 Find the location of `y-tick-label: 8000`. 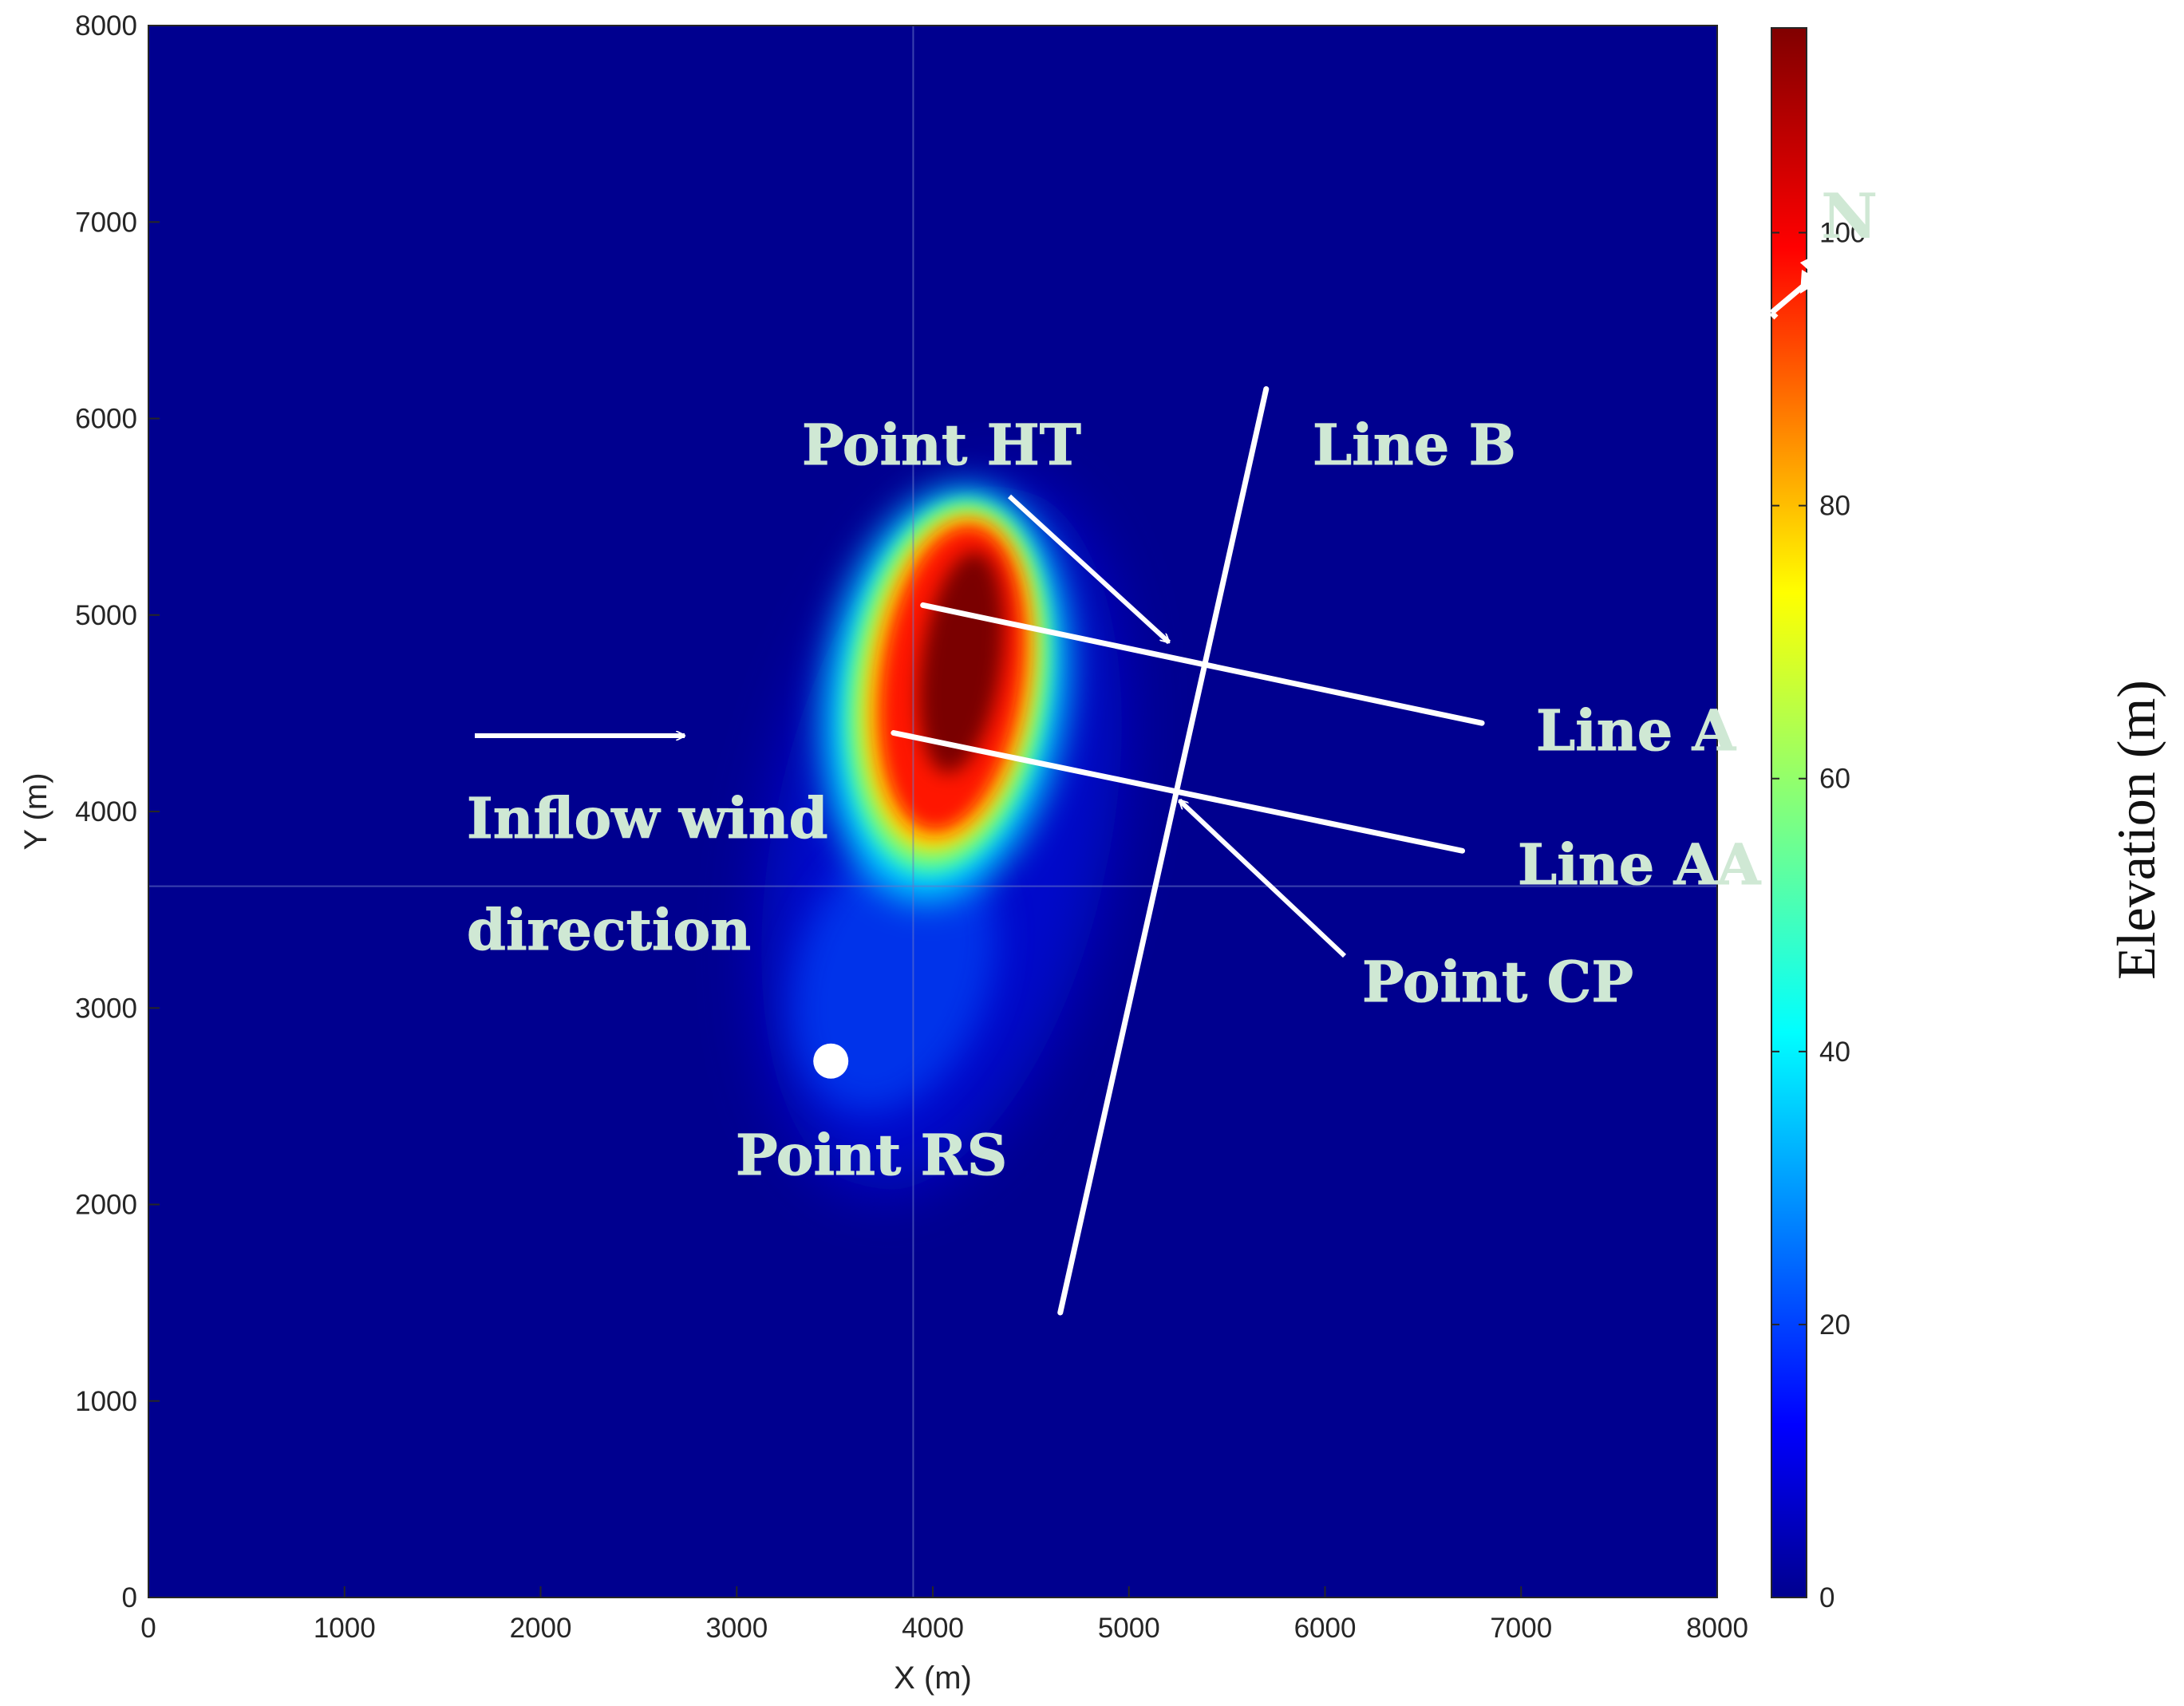

y-tick-label: 8000 is located at coordinates (106, 25).